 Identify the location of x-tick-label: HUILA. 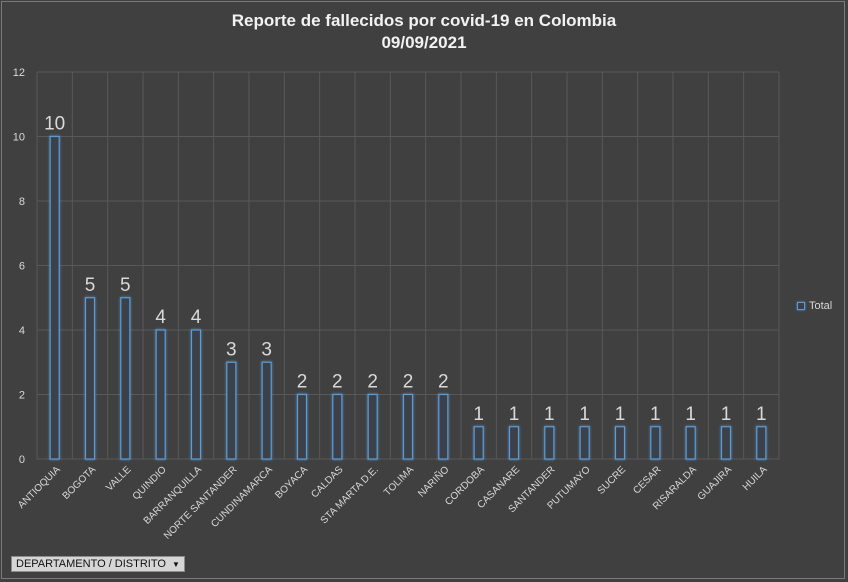
(755, 478).